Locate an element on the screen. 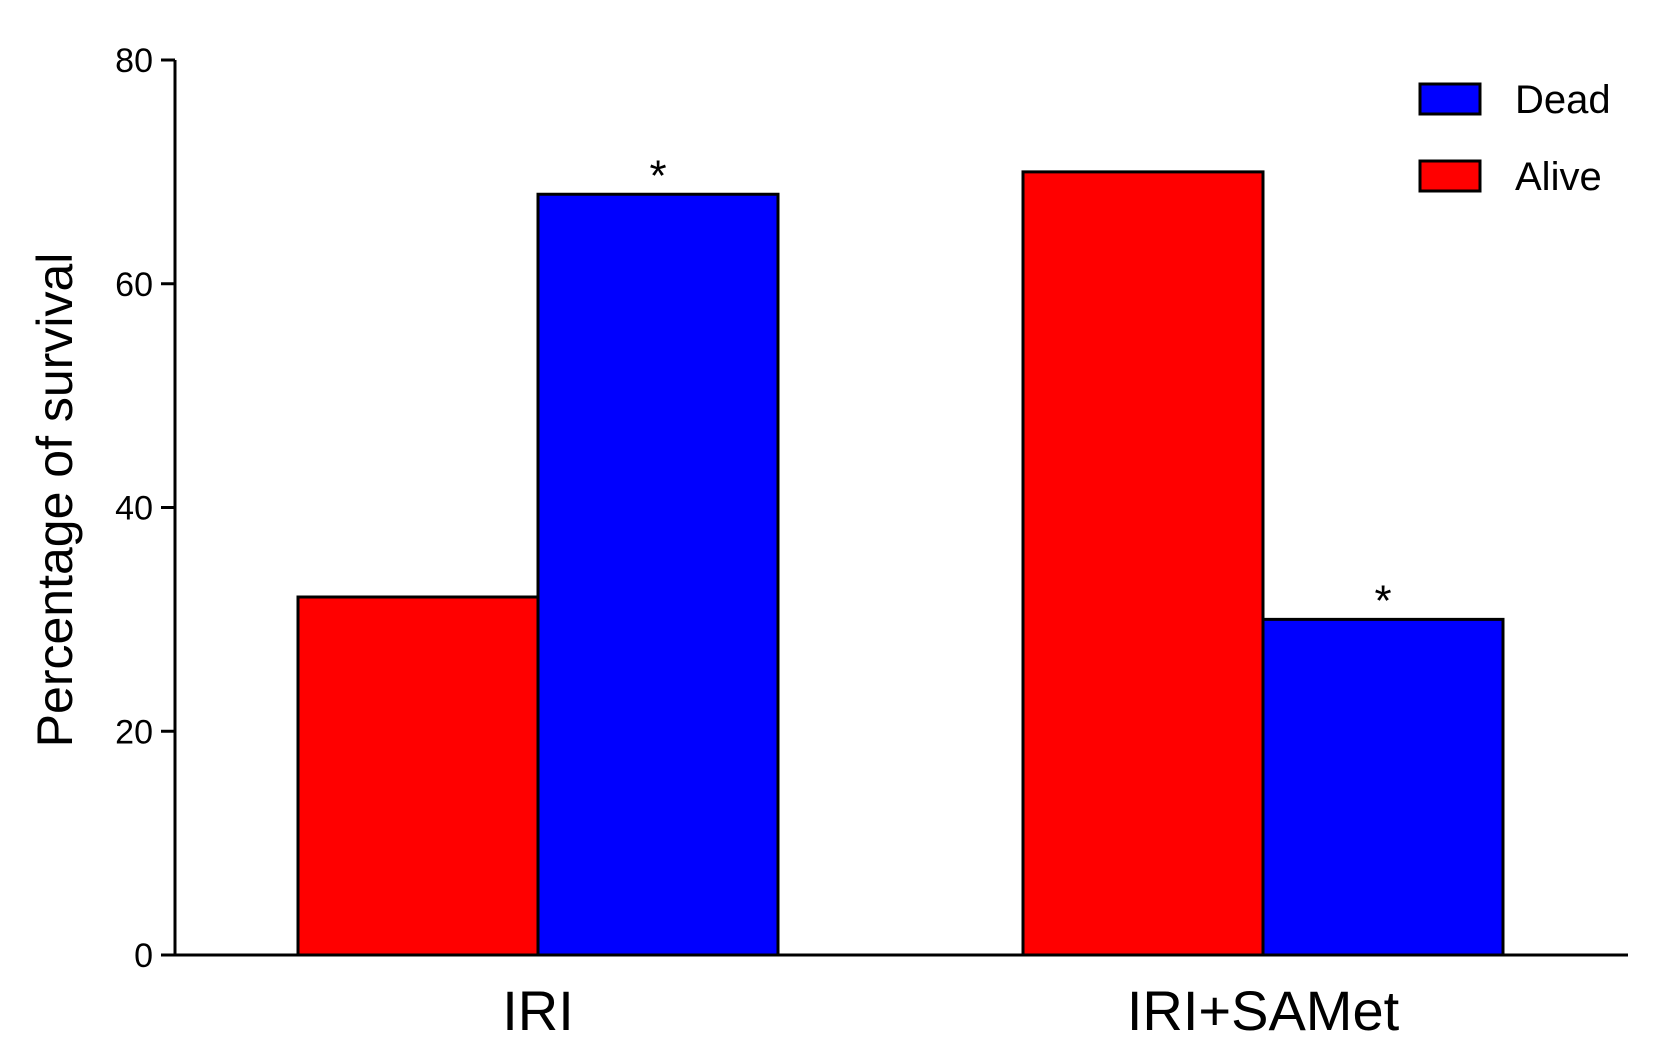 The image size is (1665, 1052). legend-label-alive: Alive is located at coordinates (1558, 177).